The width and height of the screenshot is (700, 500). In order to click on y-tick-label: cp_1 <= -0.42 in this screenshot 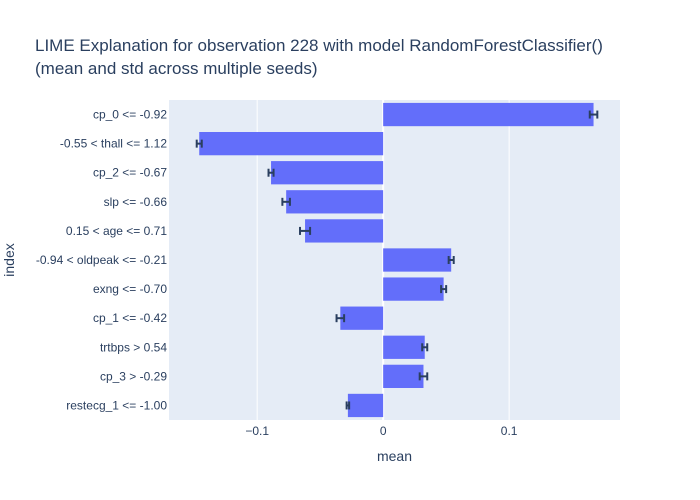, I will do `click(130, 318)`.